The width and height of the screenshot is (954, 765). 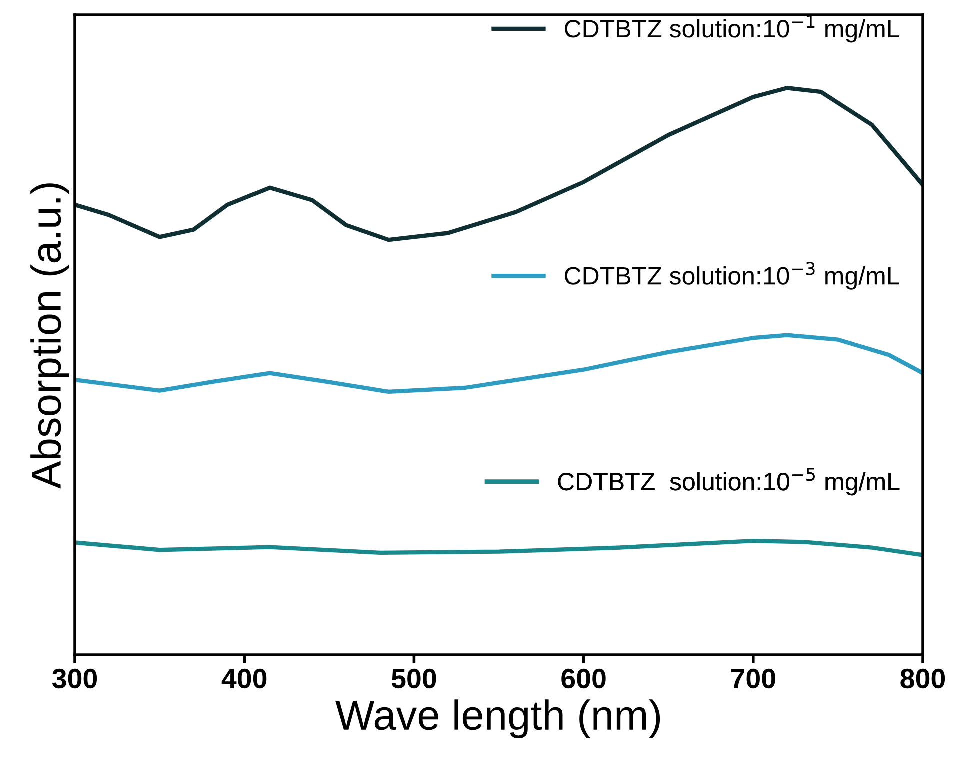 What do you see at coordinates (414, 678) in the screenshot?
I see `x-tick-label: 500` at bounding box center [414, 678].